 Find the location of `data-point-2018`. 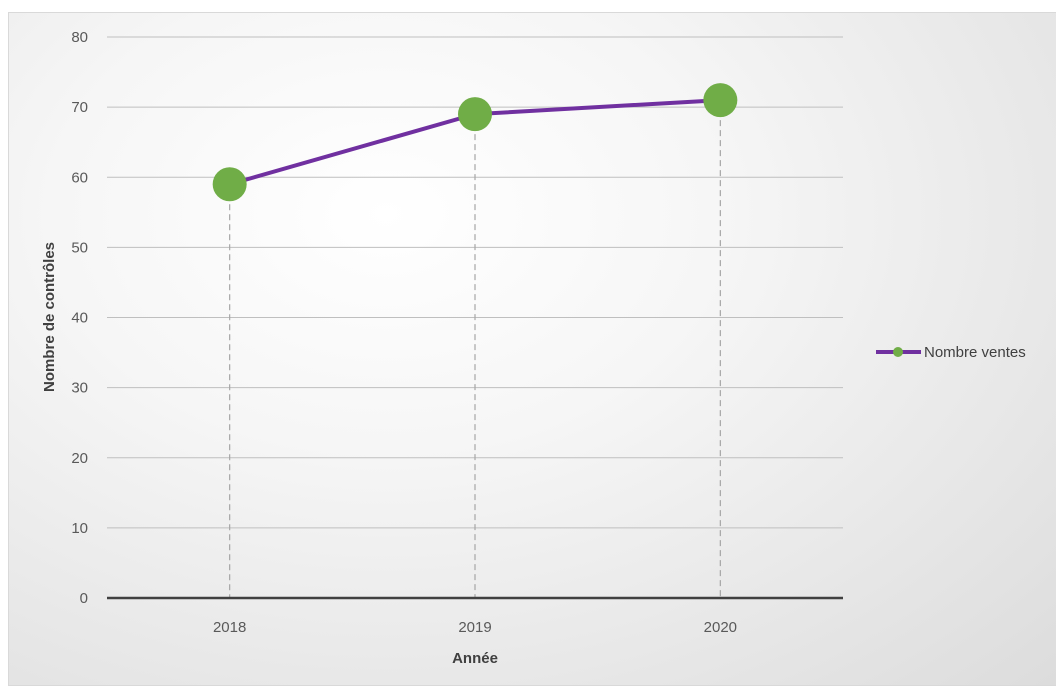

data-point-2018 is located at coordinates (229, 184).